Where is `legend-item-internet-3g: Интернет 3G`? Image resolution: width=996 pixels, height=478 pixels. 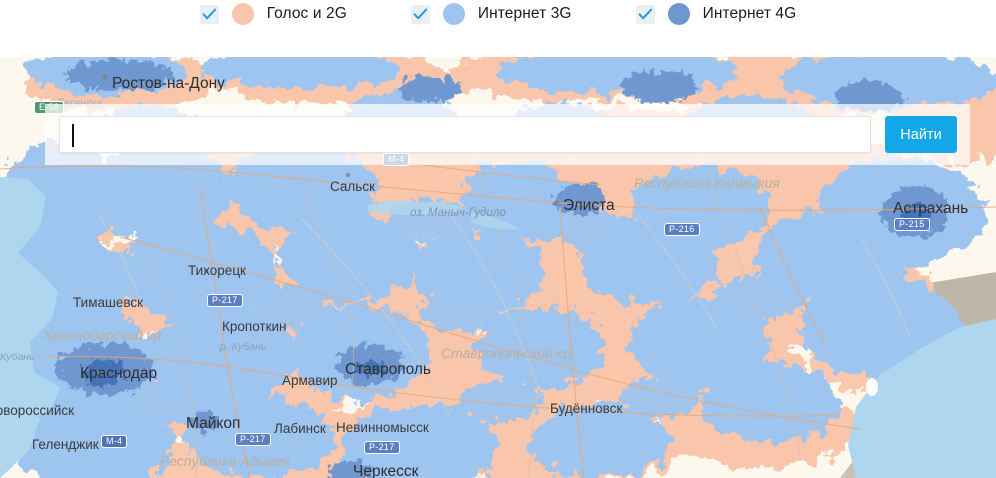 legend-item-internet-3g: Интернет 3G is located at coordinates (491, 14).